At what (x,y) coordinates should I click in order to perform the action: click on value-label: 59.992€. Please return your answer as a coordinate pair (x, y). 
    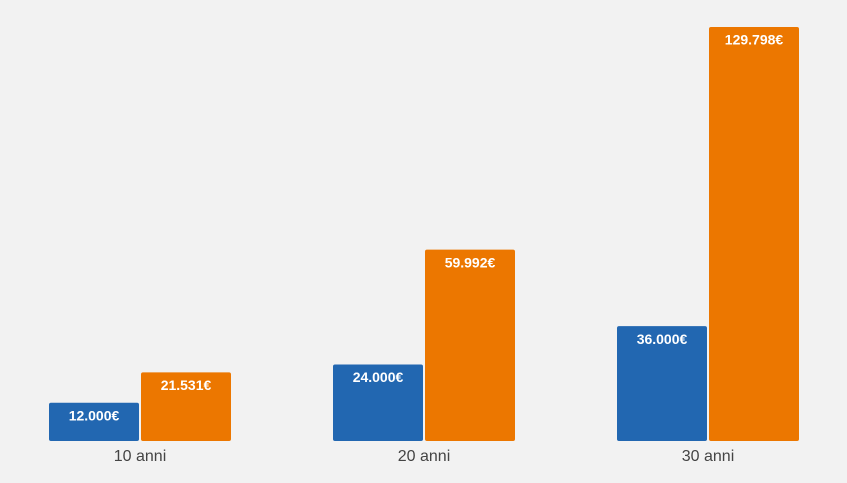
    Looking at the image, I should click on (470, 262).